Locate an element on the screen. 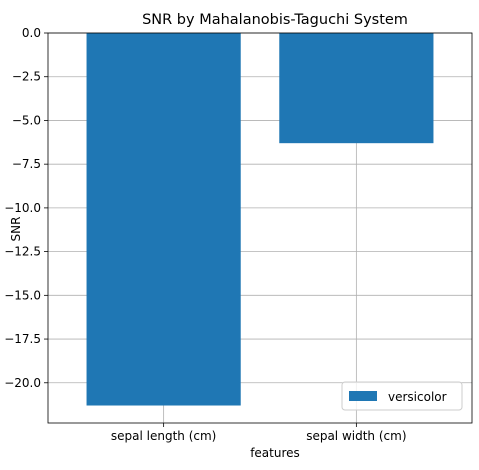  y-tick-label: −15.0 is located at coordinates (22, 295).